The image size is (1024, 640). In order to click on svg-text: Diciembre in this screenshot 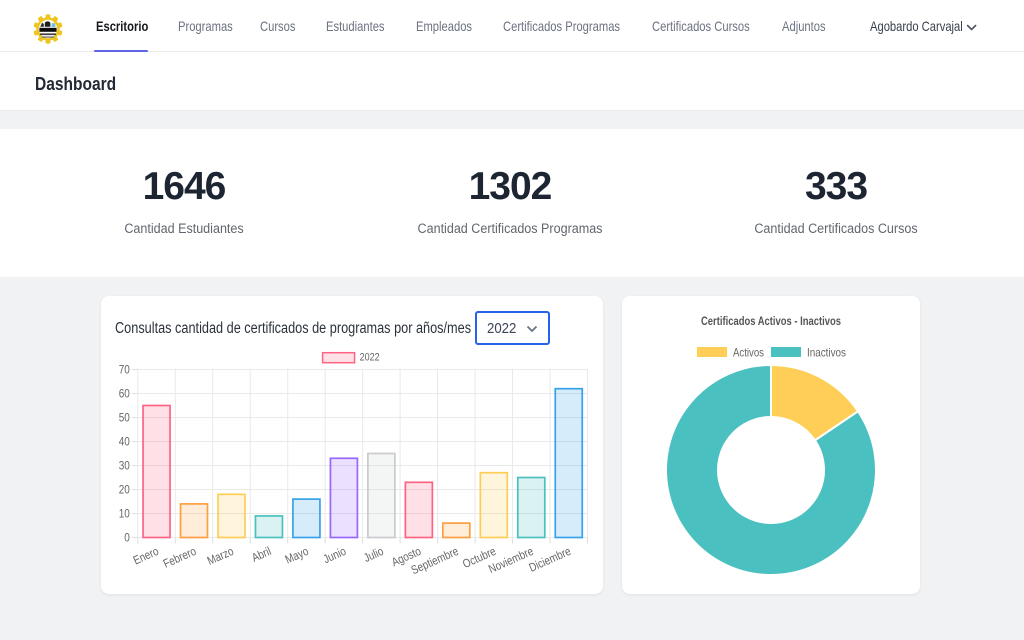, I will do `click(550, 559)`.